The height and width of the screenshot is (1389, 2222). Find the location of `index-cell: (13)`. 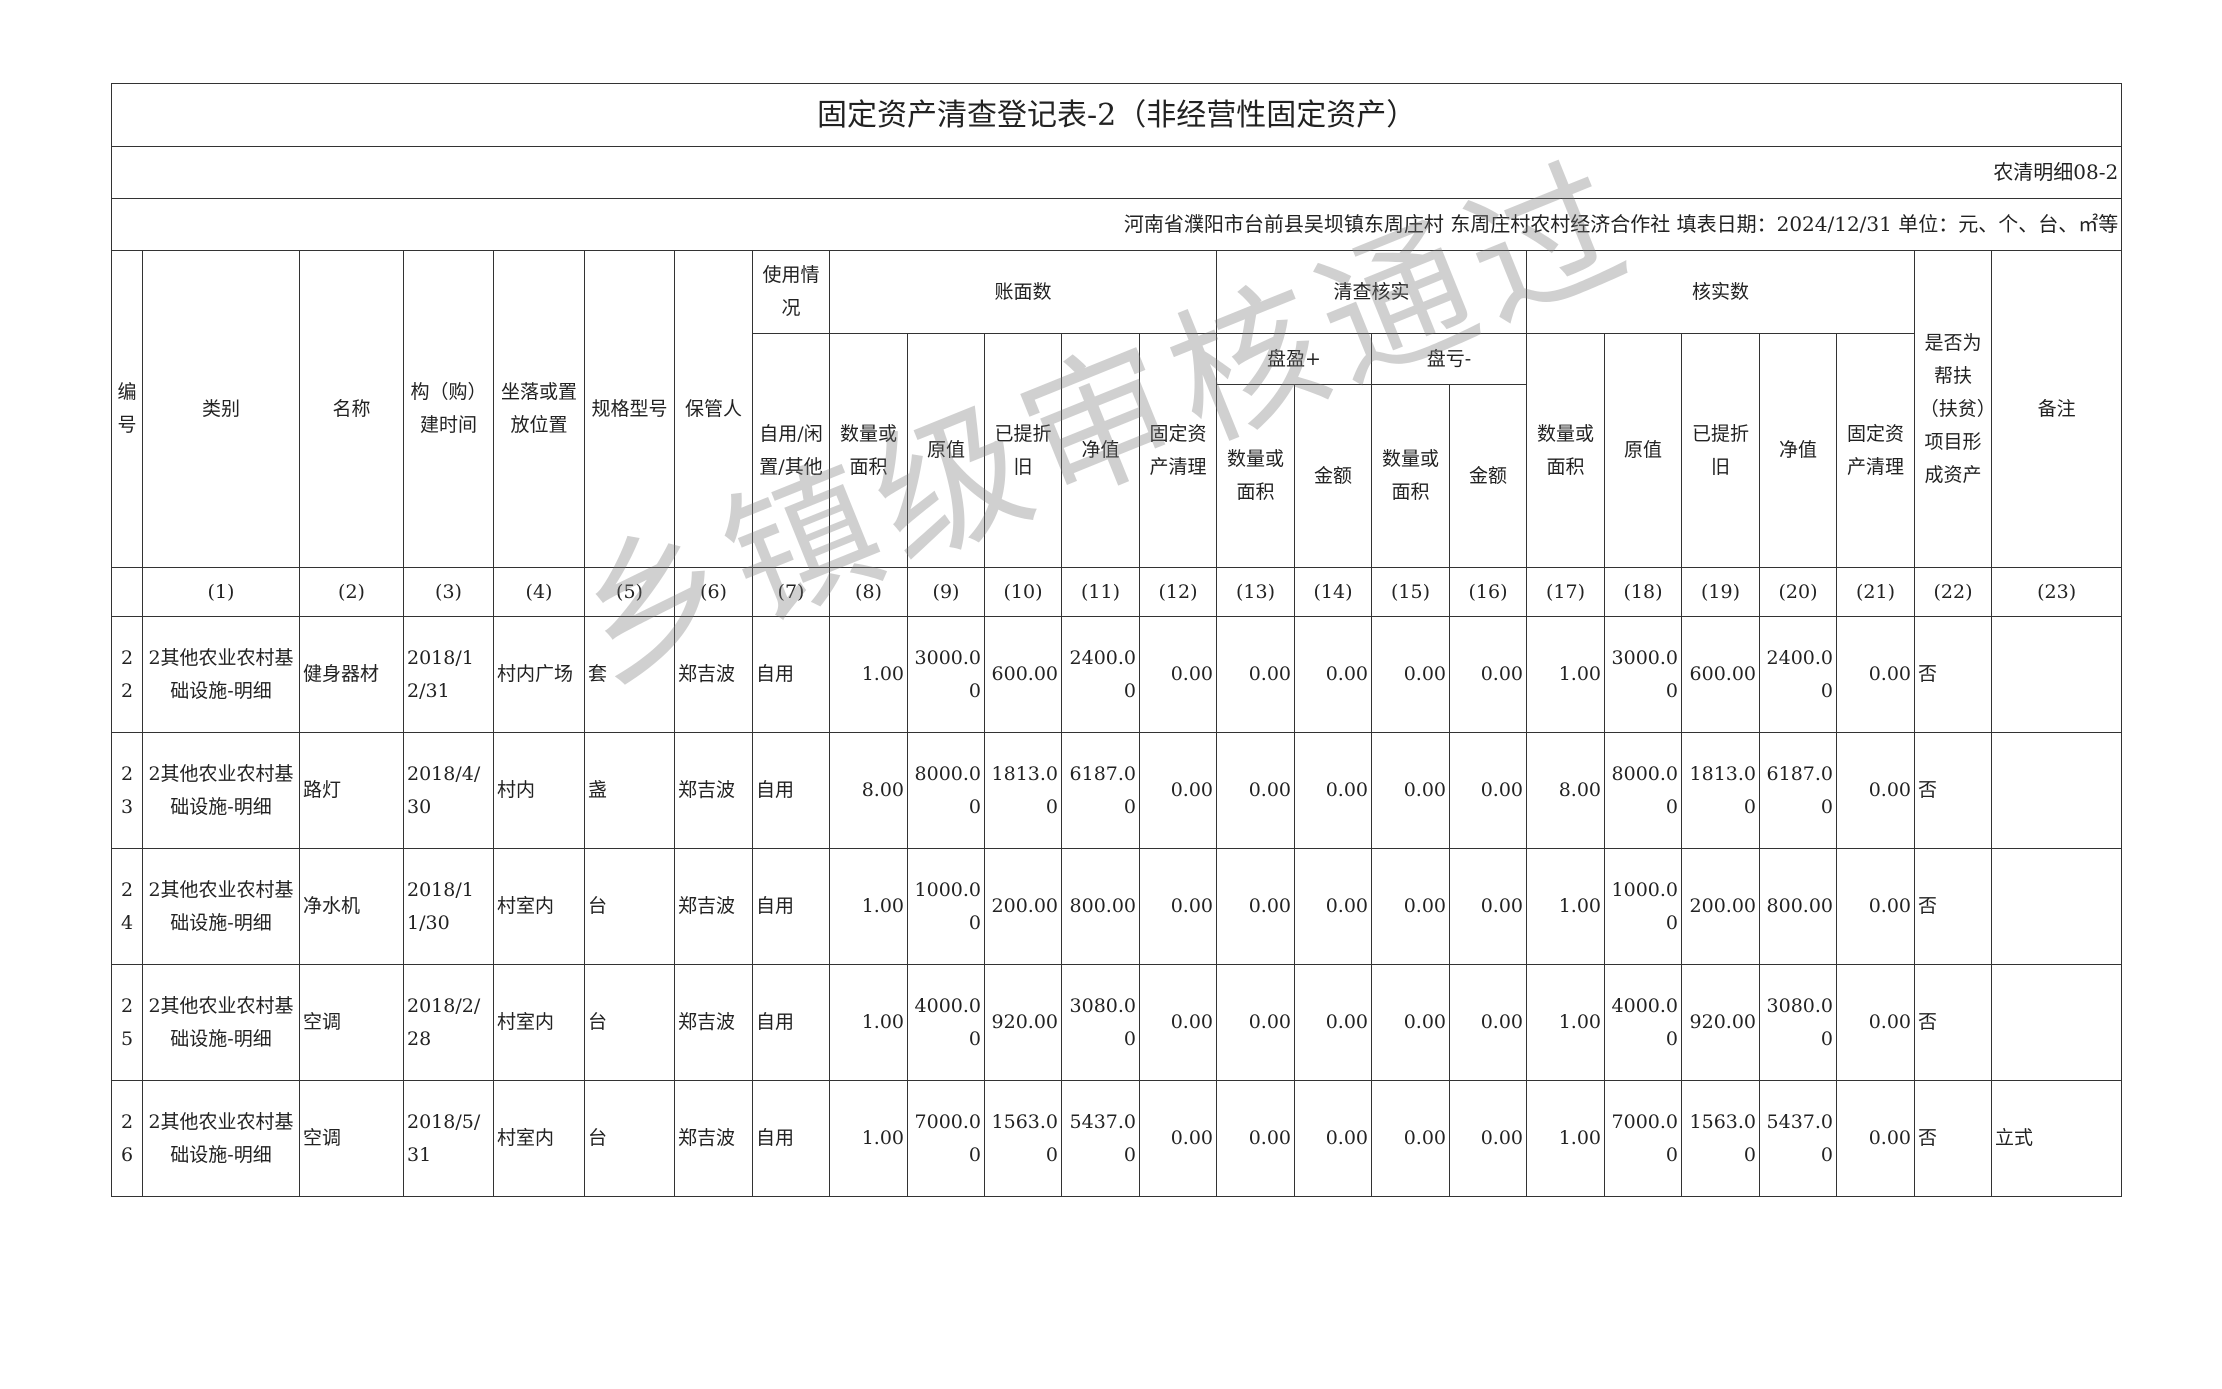

index-cell: (13) is located at coordinates (1255, 592).